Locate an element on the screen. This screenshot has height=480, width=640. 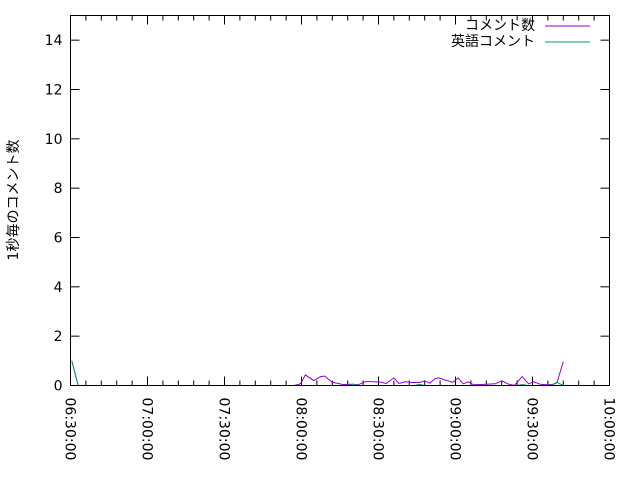
y-tick-label: 6 is located at coordinates (58, 239).